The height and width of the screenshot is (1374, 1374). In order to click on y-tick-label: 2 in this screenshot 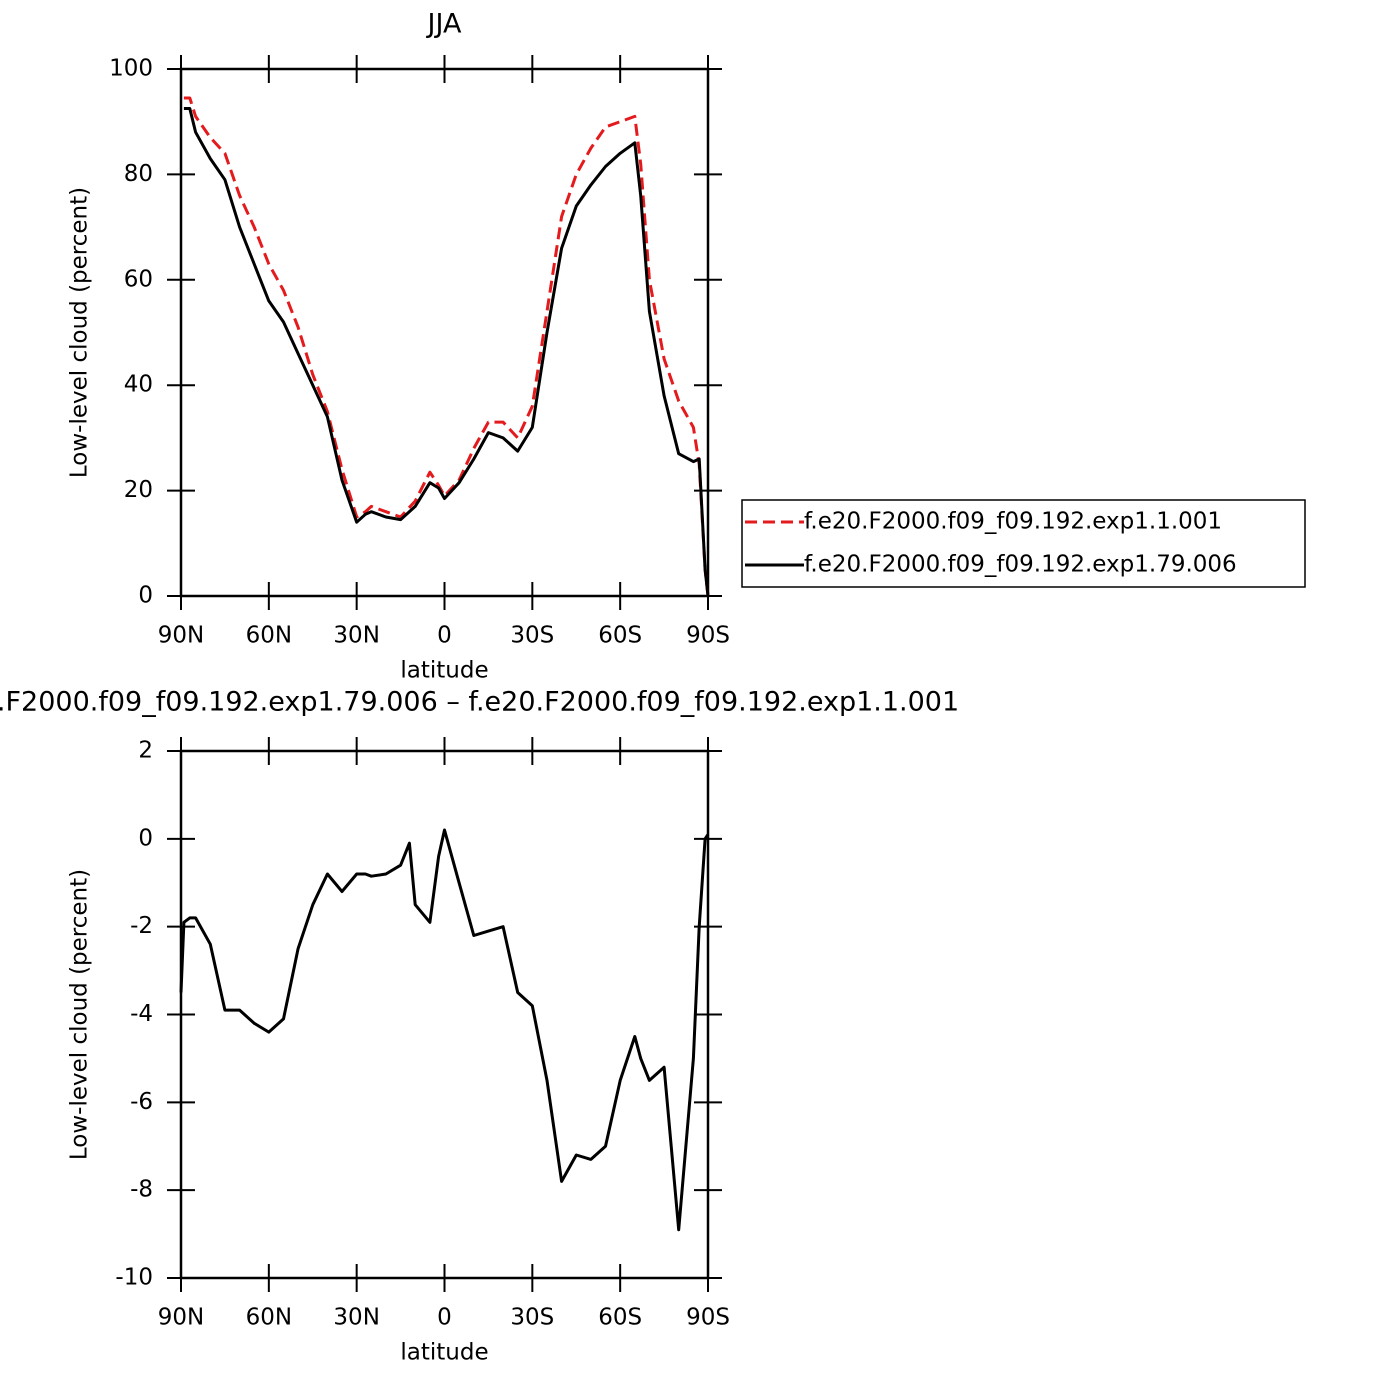, I will do `click(145, 751)`.